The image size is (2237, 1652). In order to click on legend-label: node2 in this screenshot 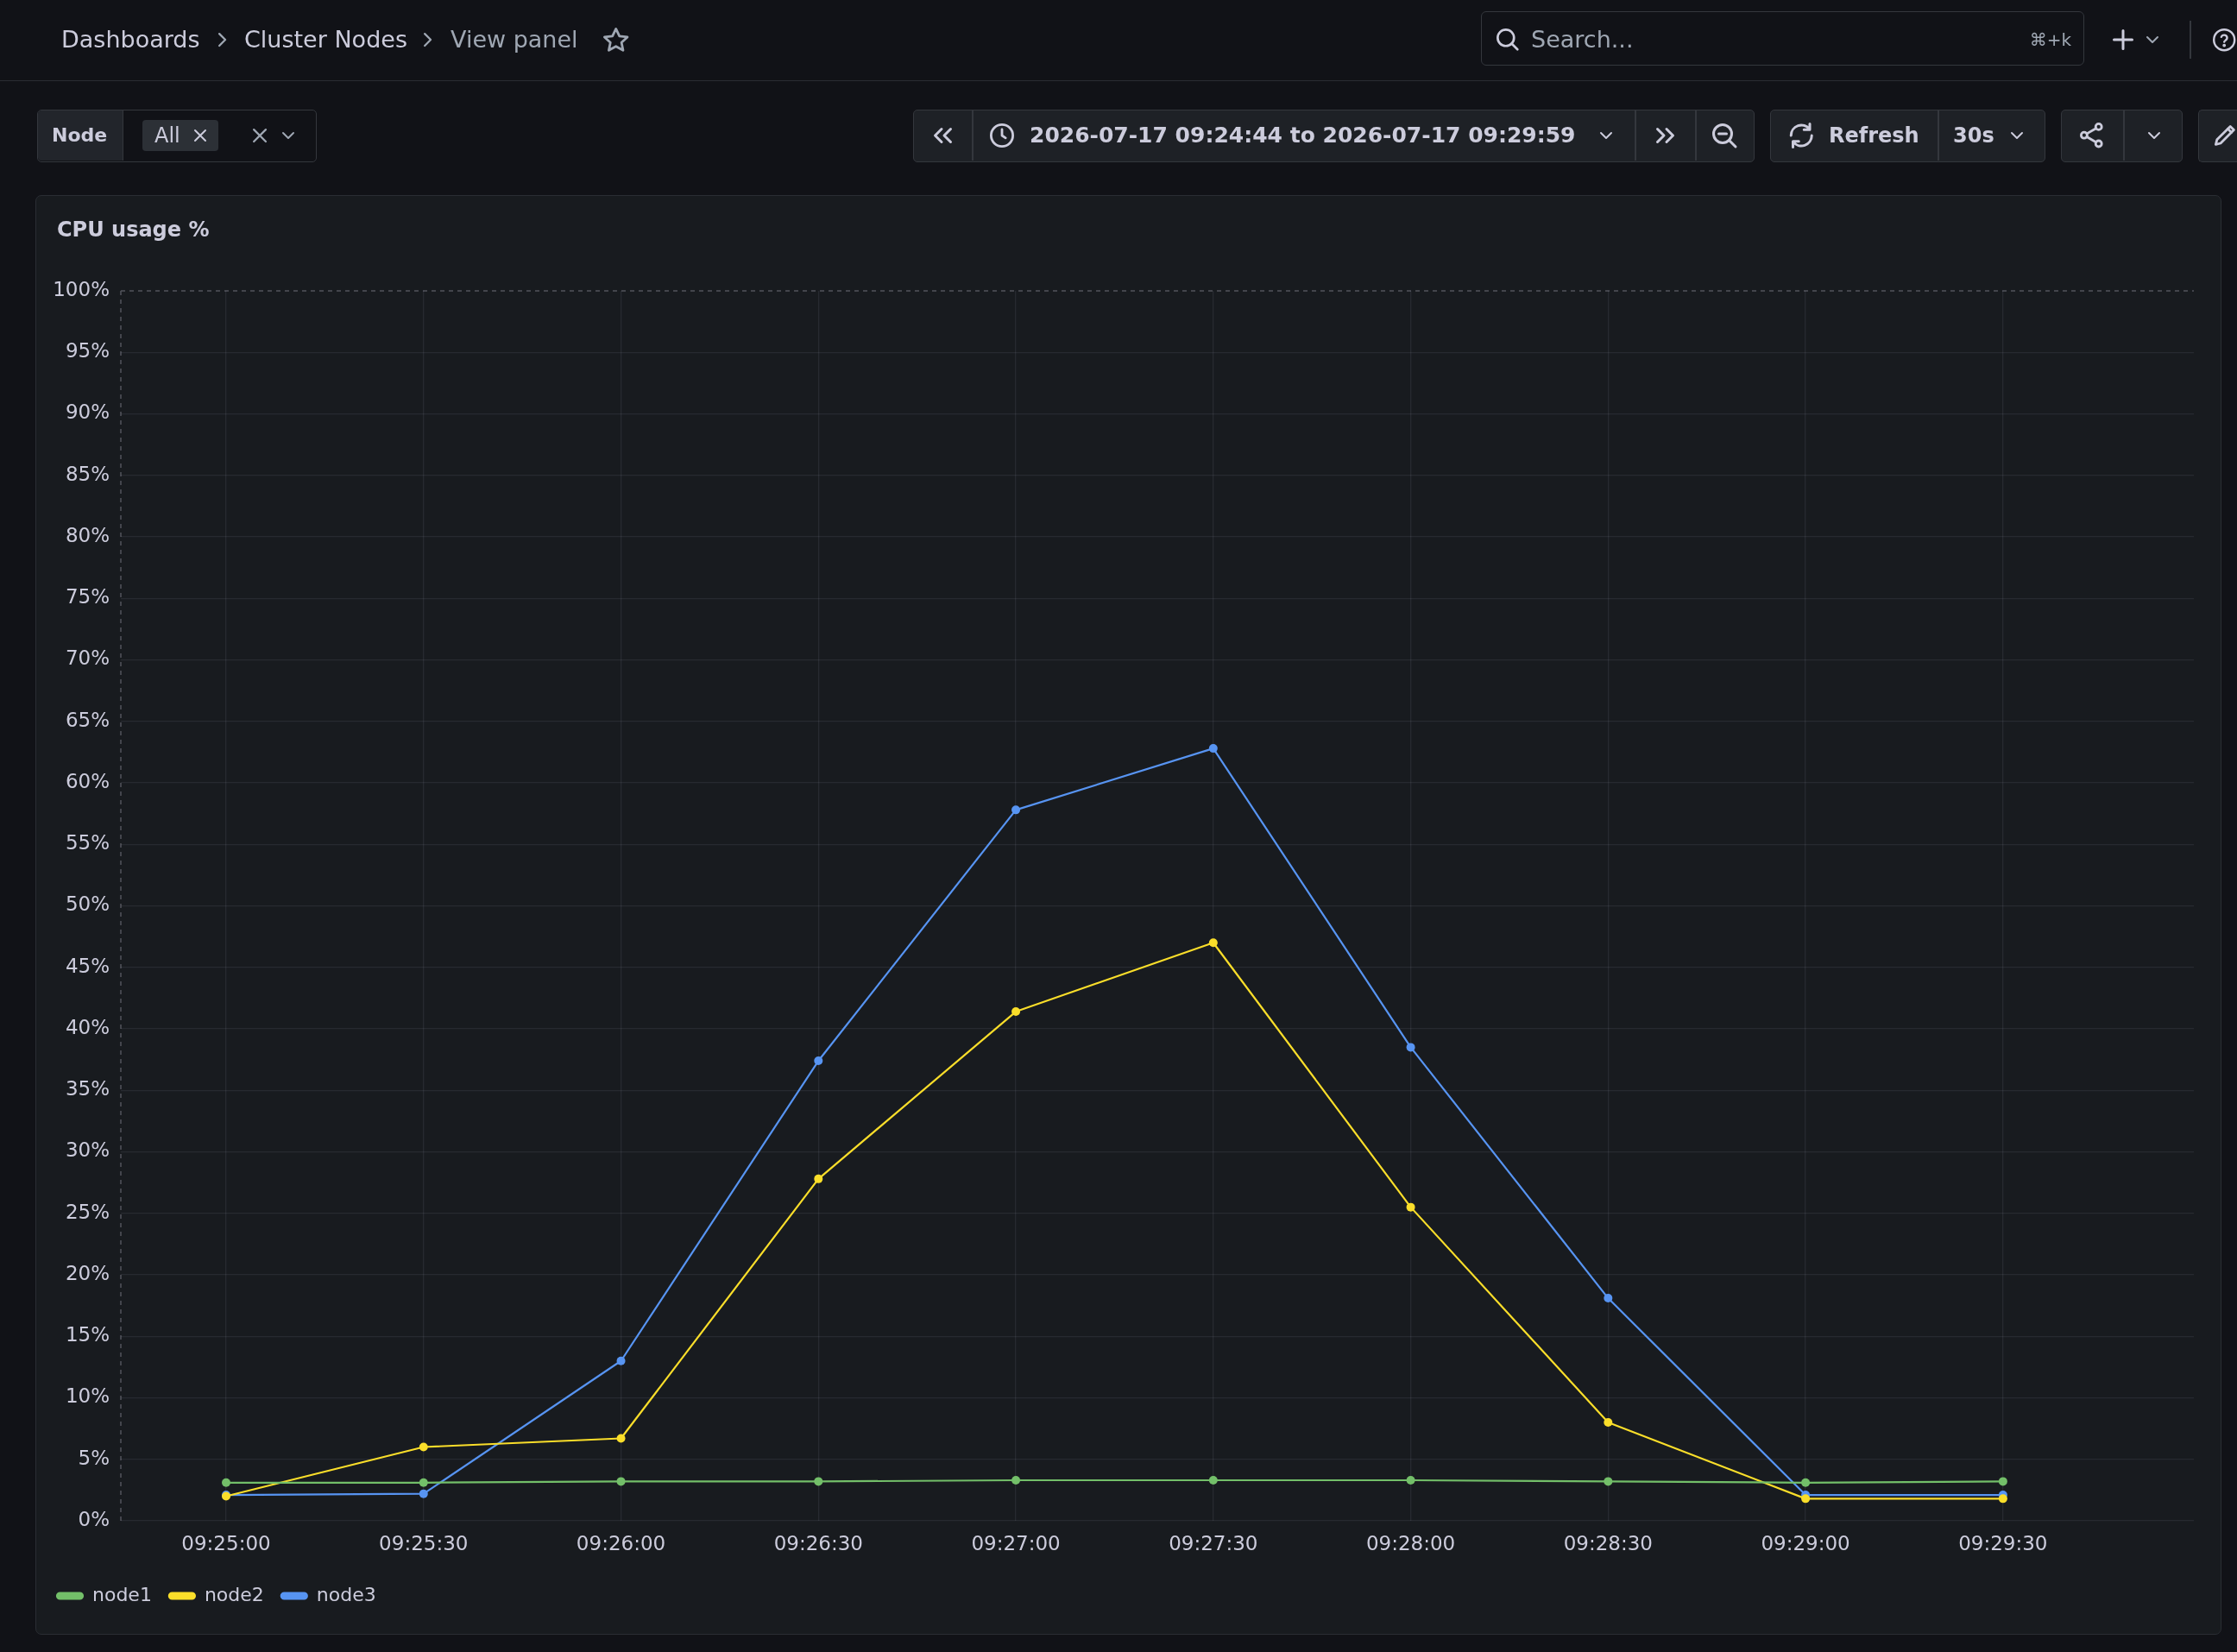, I will do `click(234, 1594)`.